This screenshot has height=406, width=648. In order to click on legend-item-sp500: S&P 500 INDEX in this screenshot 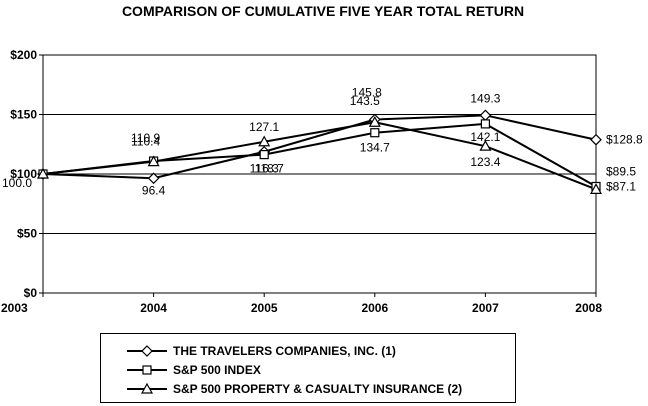, I will do `click(193, 370)`.